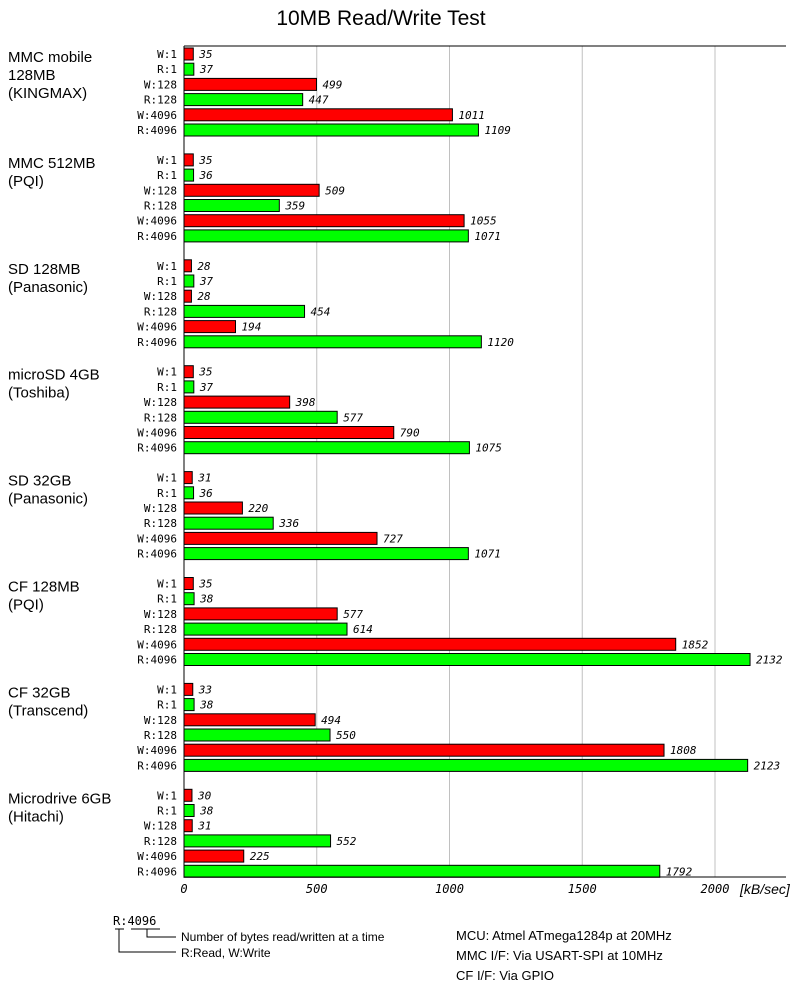 The height and width of the screenshot is (1003, 800). What do you see at coordinates (321, 311) in the screenshot?
I see `bar-value-label: 454` at bounding box center [321, 311].